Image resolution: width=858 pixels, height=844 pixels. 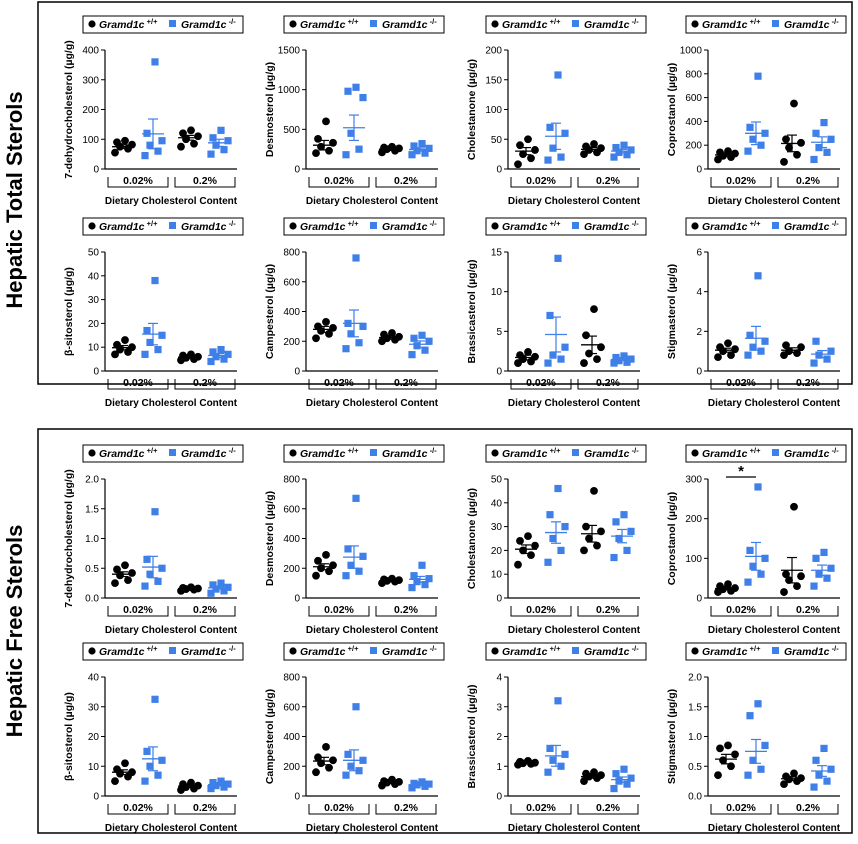 I want to click on y-tick-label: 1.0, so click(x=695, y=737).